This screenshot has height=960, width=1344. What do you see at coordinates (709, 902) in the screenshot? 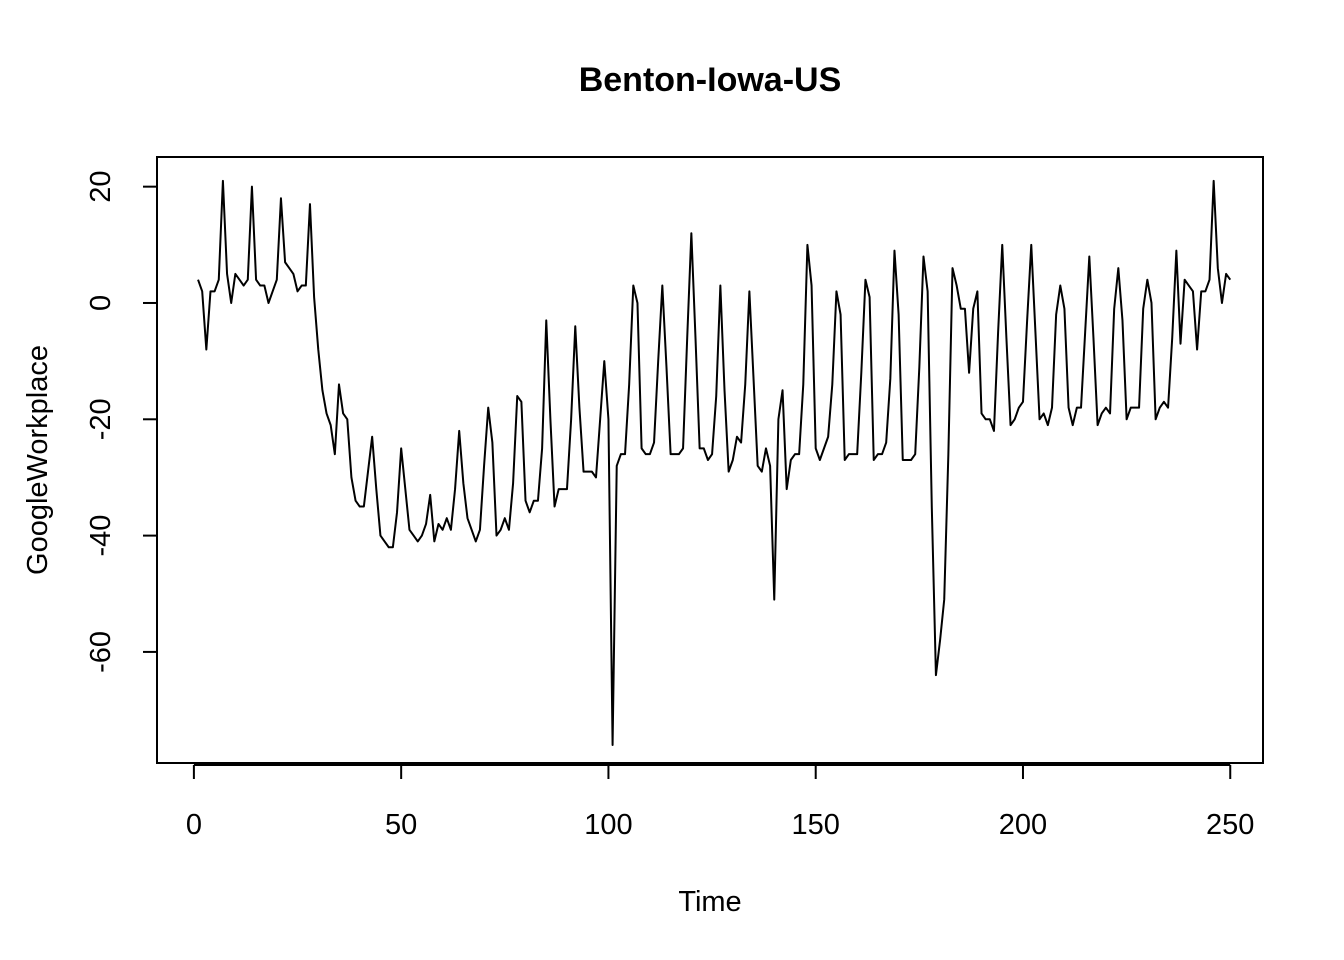
I see `x-axis-label: Time` at bounding box center [709, 902].